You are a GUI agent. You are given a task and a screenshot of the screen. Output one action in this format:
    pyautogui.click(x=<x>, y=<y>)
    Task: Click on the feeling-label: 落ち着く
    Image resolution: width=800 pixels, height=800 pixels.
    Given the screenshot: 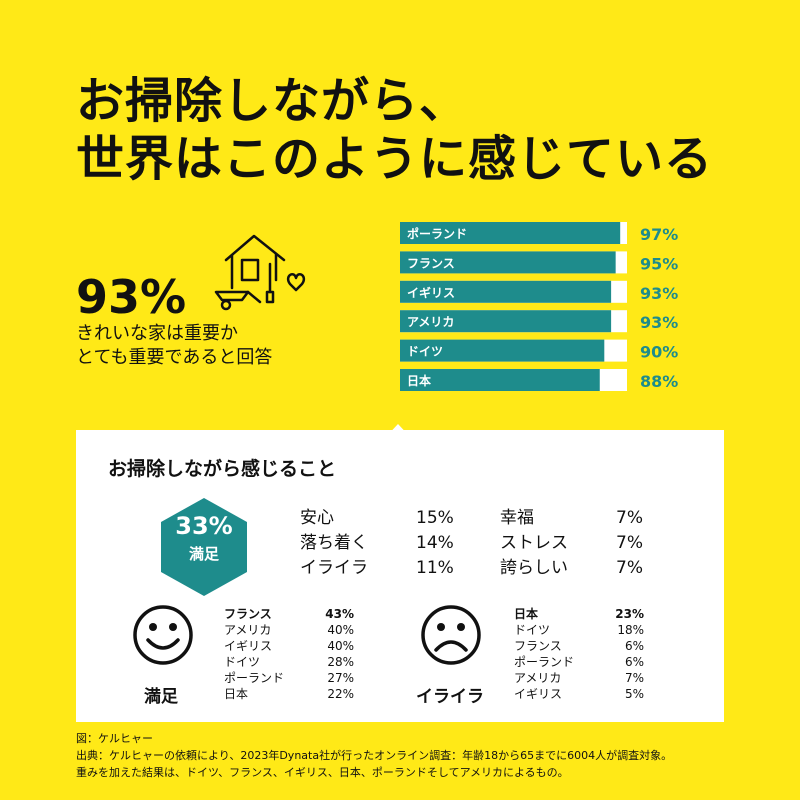 What is the action you would take?
    pyautogui.click(x=334, y=543)
    